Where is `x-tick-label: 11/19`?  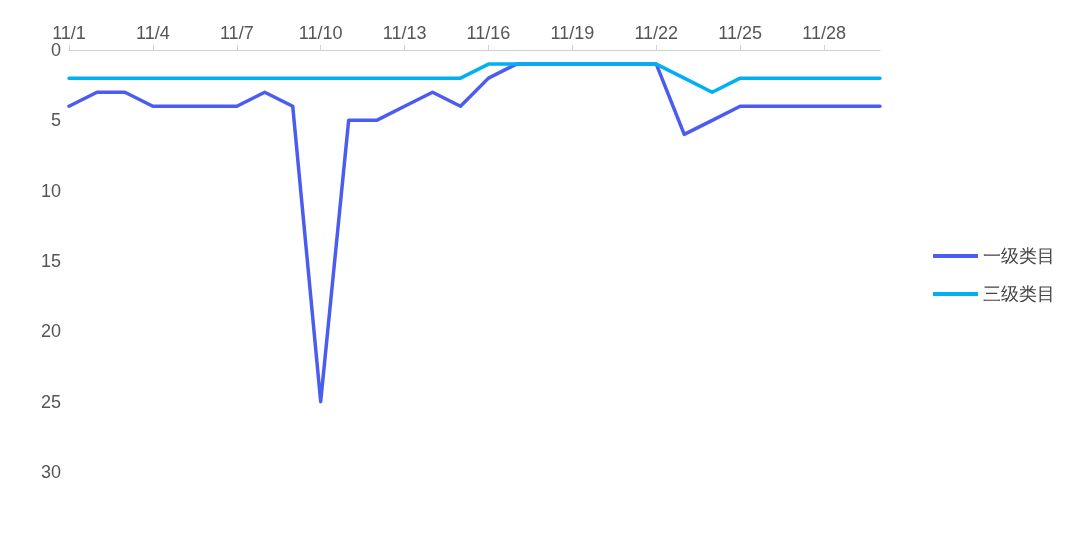 x-tick-label: 11/19 is located at coordinates (572, 33).